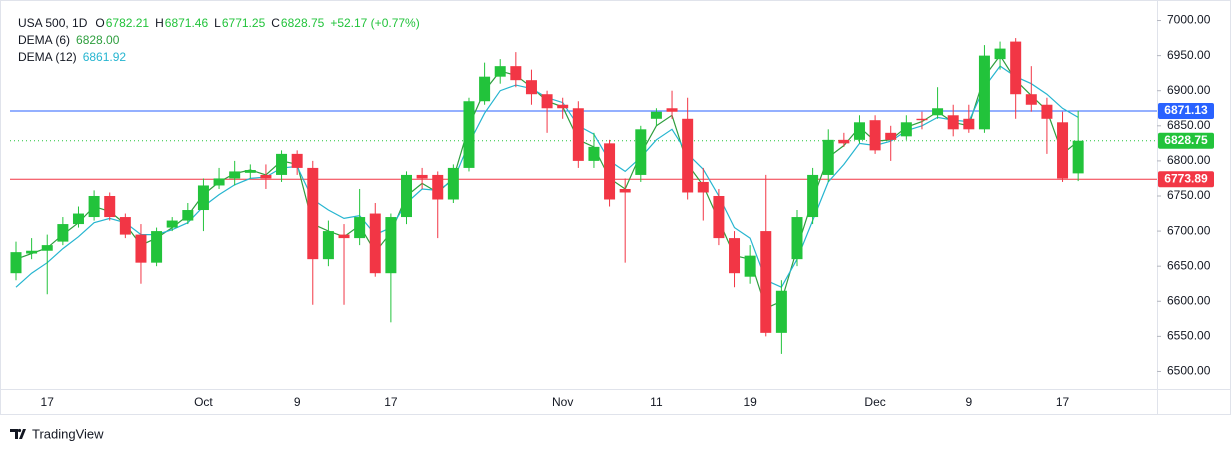  I want to click on price-label: 6828.75, so click(1186, 140).